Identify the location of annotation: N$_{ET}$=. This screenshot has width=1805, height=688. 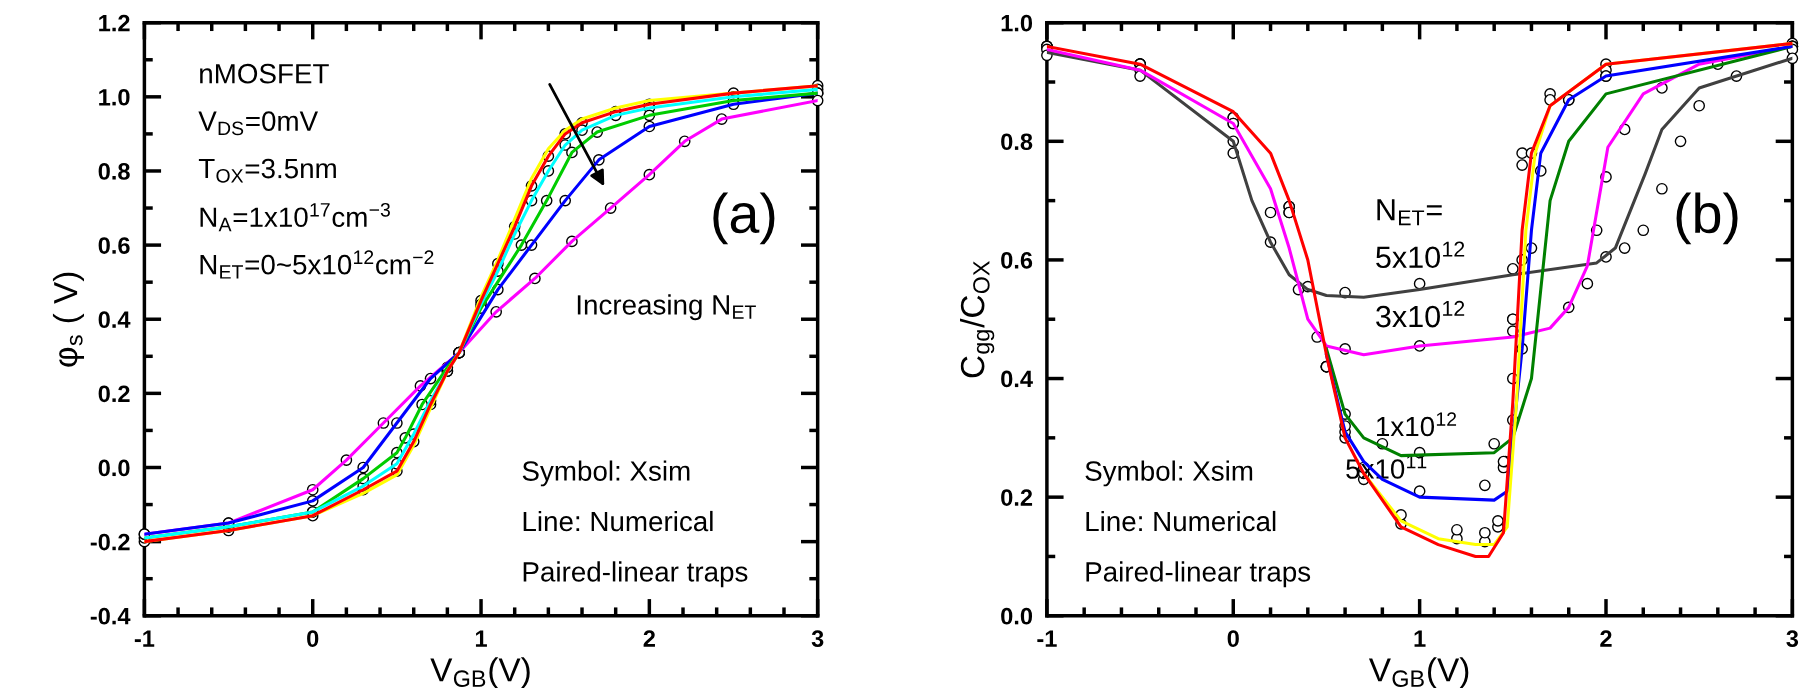
(1409, 212).